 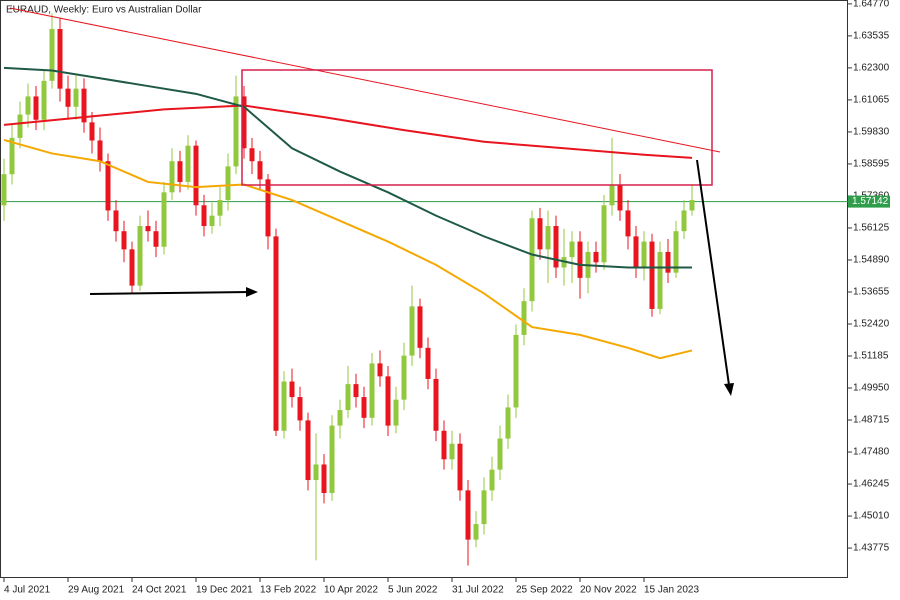 I want to click on y-tick-label: 1.59830, so click(x=871, y=132).